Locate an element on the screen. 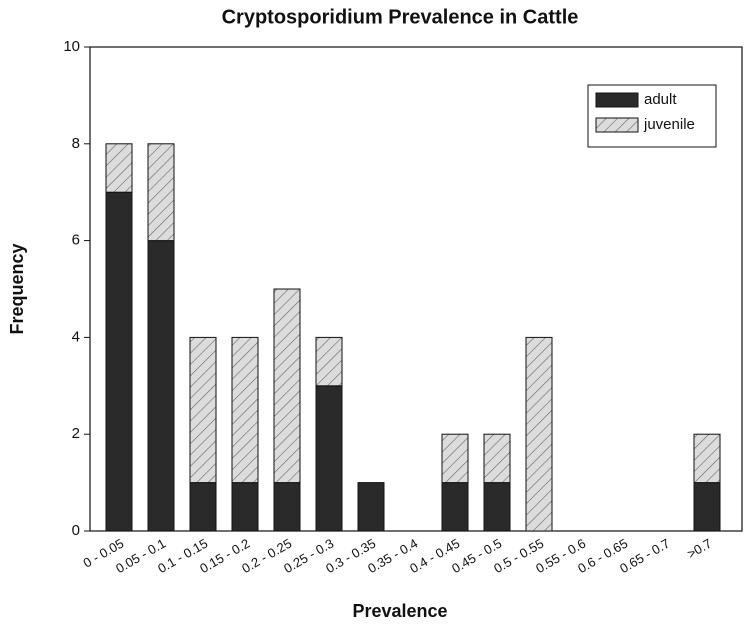 Image resolution: width=745 pixels, height=631 pixels. x-tick-label: >0.7 is located at coordinates (699, 549).